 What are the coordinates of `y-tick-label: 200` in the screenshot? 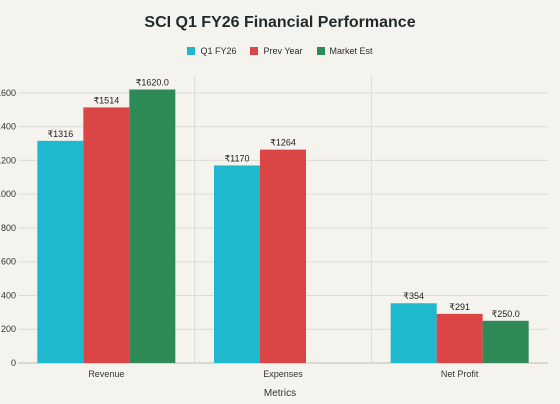 It's located at (8, 329).